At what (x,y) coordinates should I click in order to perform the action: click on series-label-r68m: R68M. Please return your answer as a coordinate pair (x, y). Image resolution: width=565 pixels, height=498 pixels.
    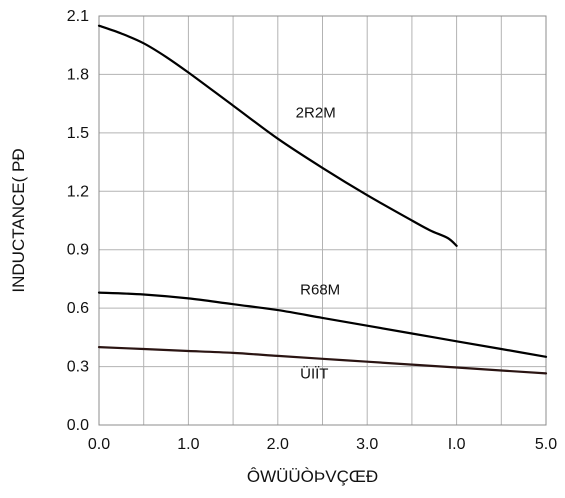
    Looking at the image, I should click on (320, 290).